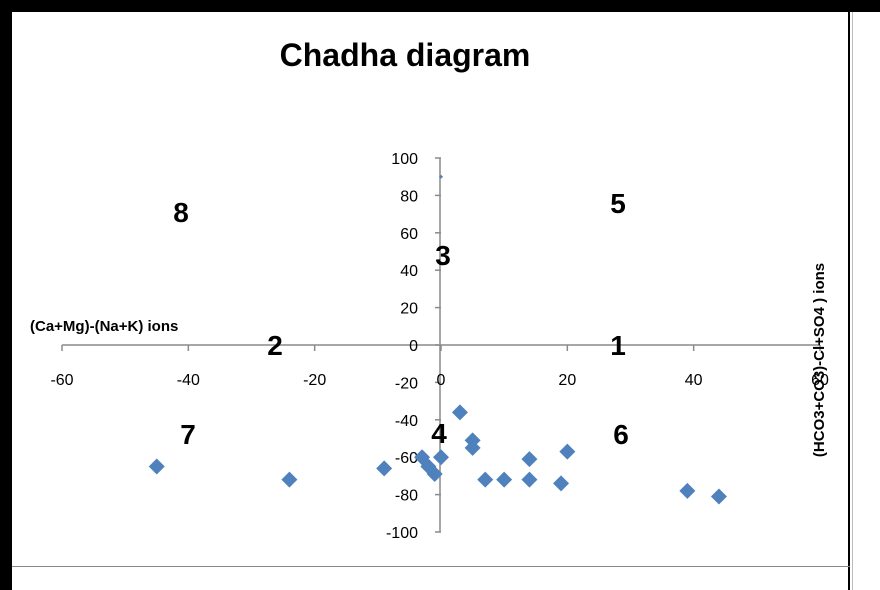 This screenshot has height=590, width=880. I want to click on zone-label-4: 4, so click(439, 433).